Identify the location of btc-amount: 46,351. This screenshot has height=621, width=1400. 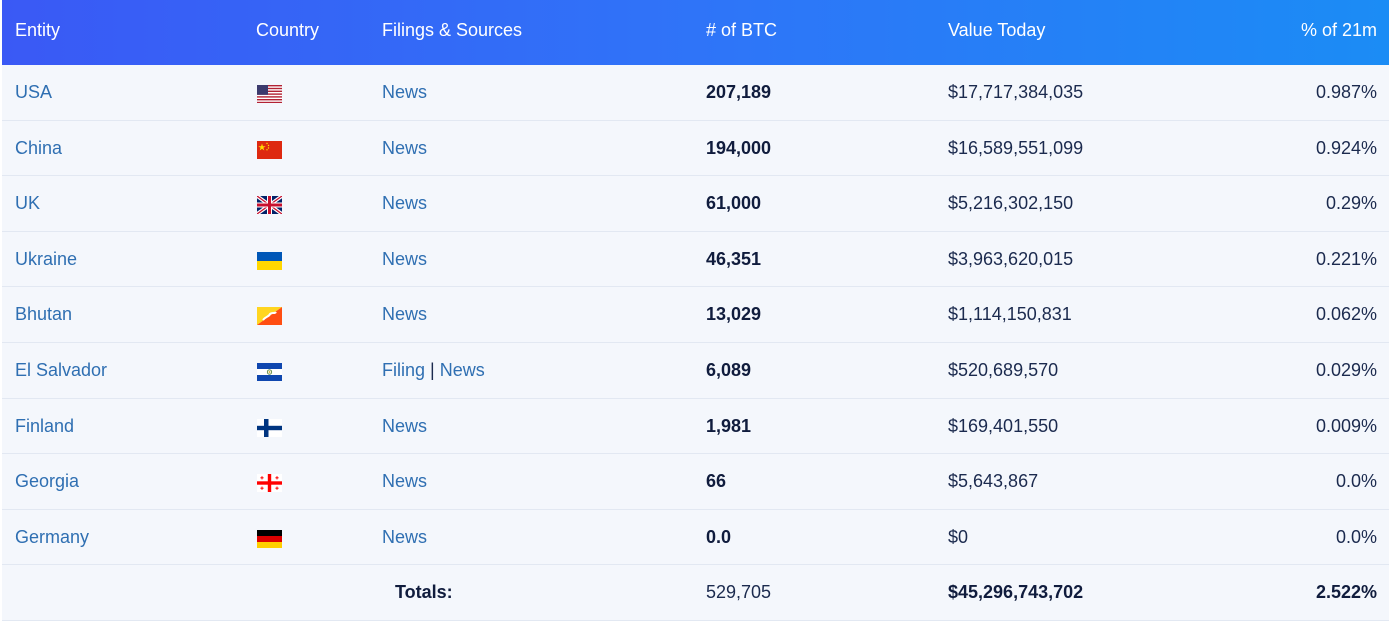
(734, 258).